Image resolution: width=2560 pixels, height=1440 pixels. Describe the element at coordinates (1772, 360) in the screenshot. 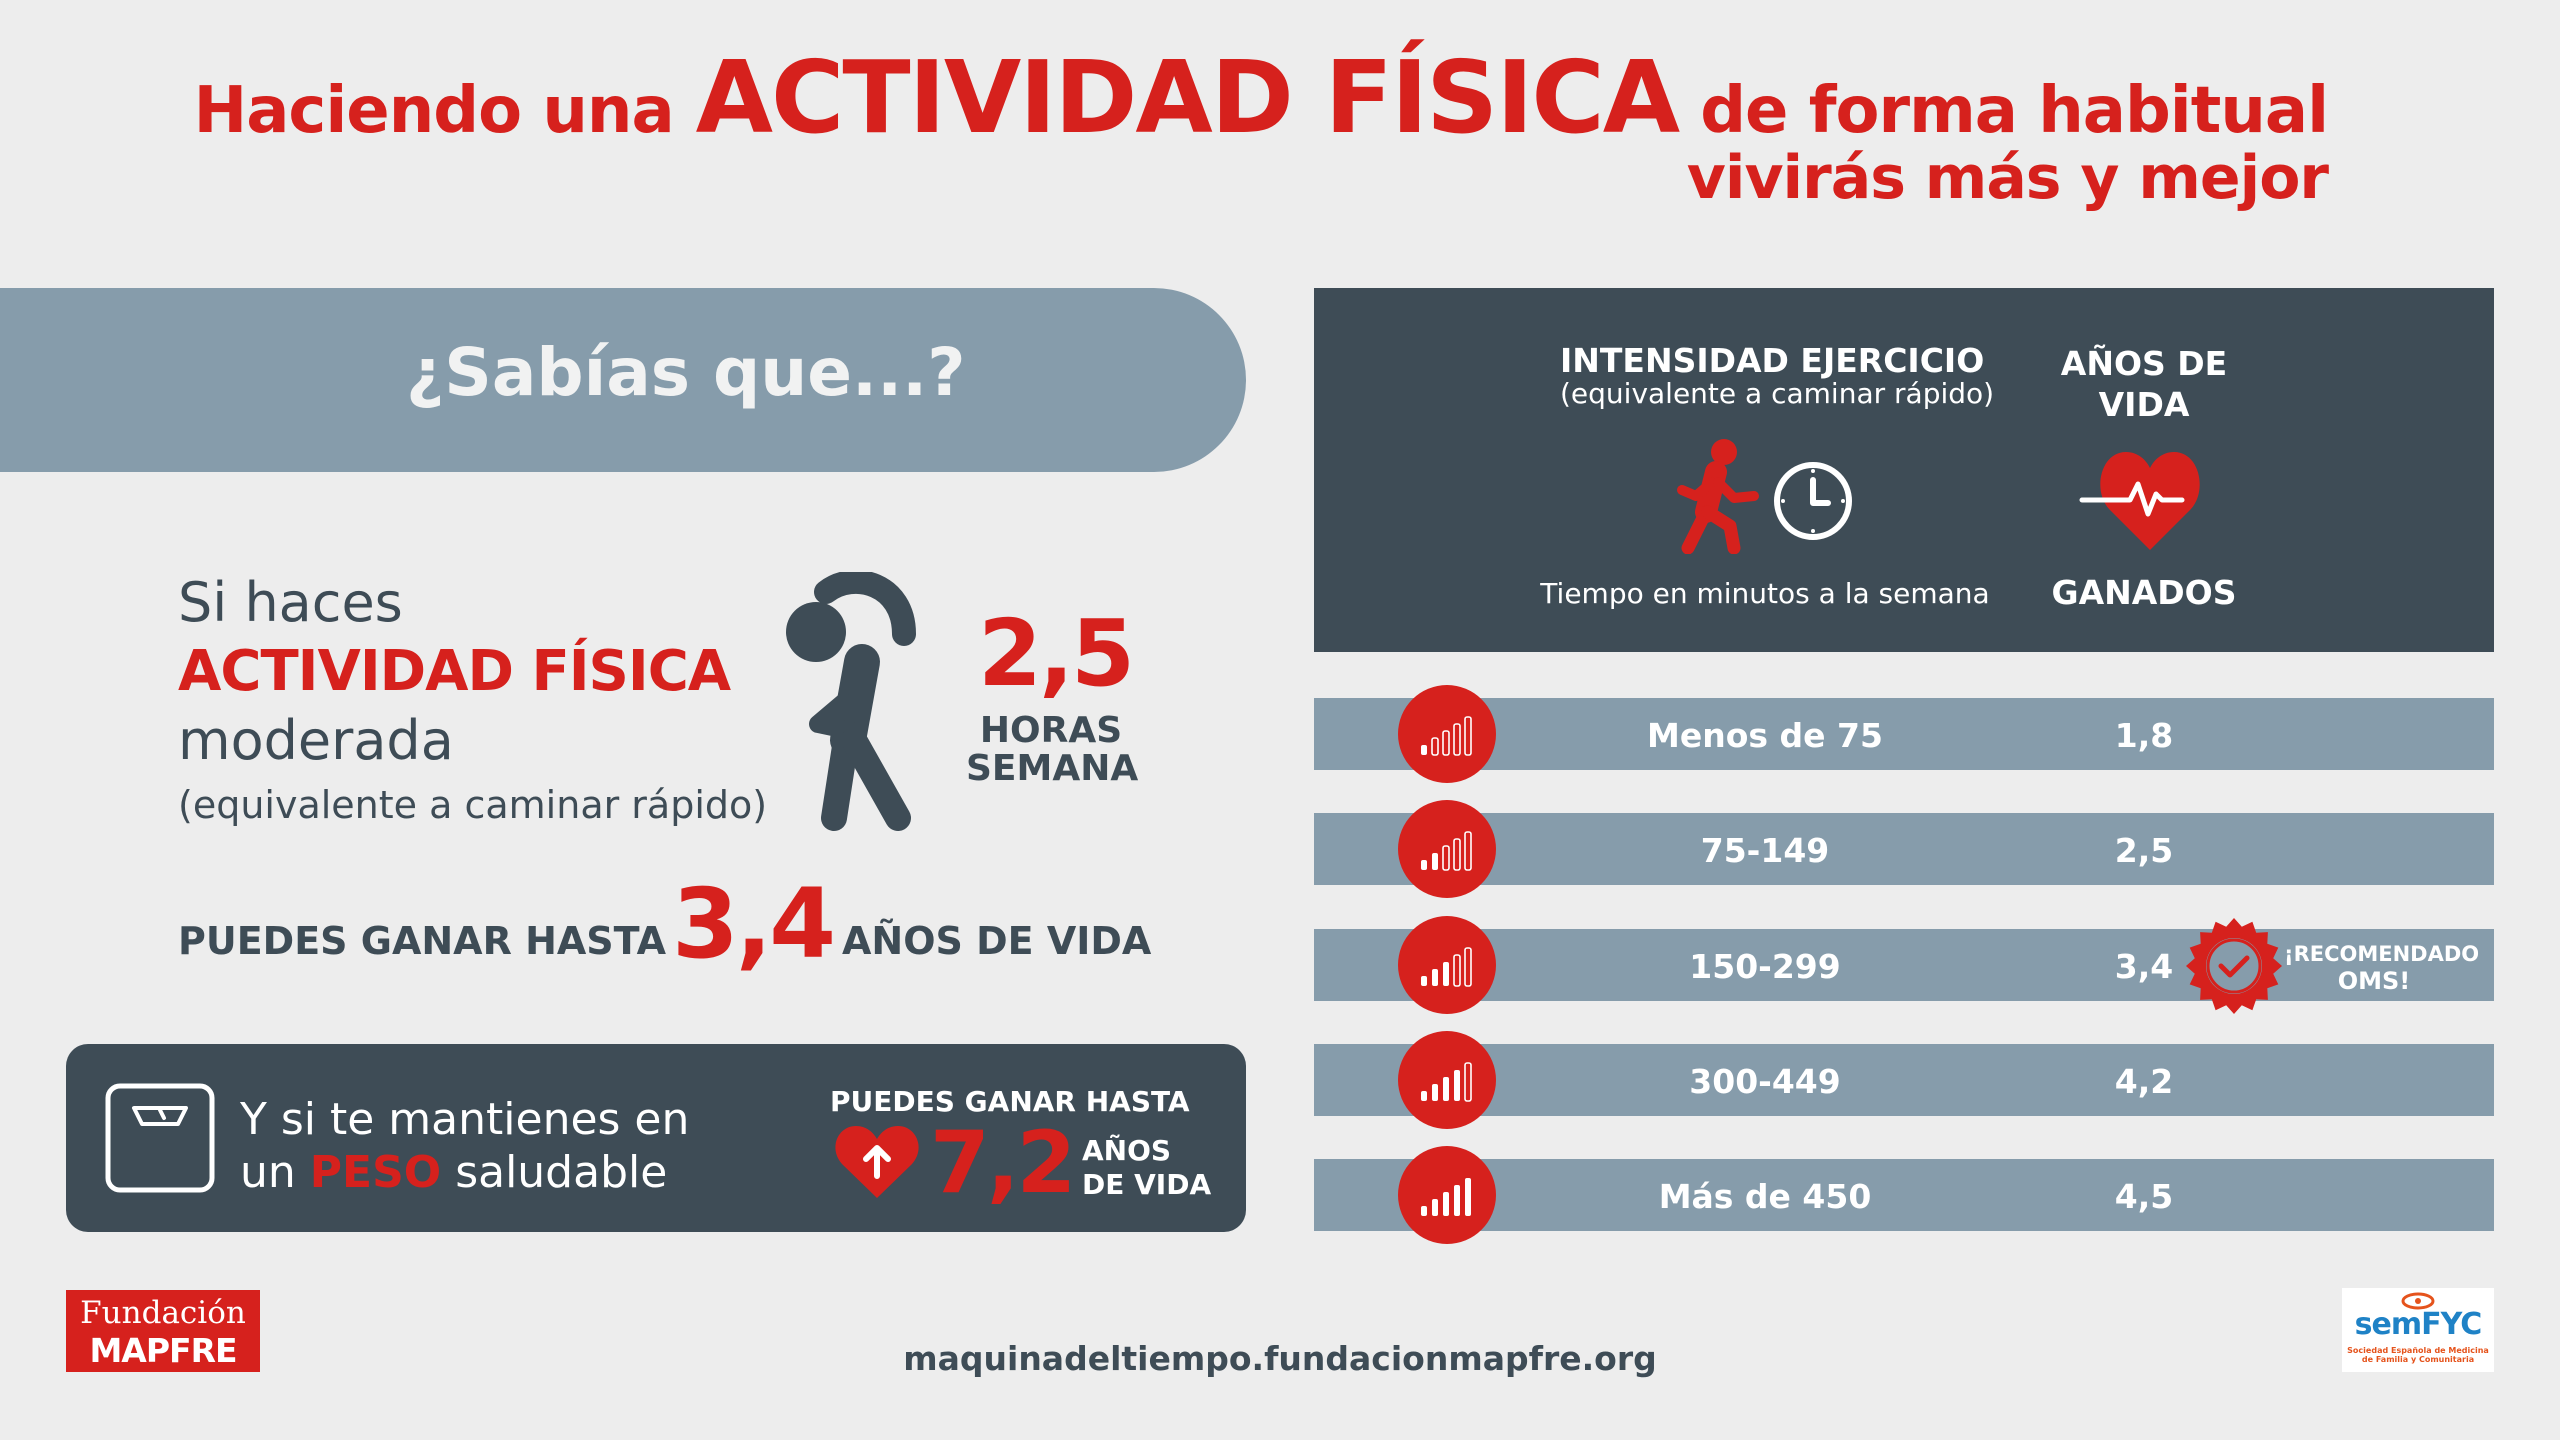

I see `col1-title: INTENSIDAD EJERCICIO` at that location.